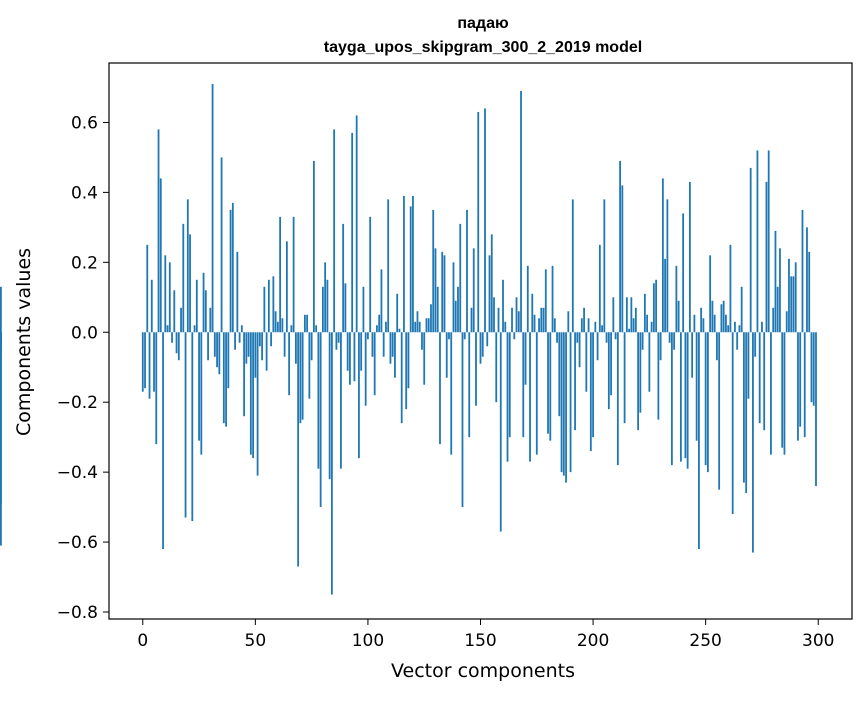 The height and width of the screenshot is (701, 867). I want to click on bar-undefined, so click(1, 439).